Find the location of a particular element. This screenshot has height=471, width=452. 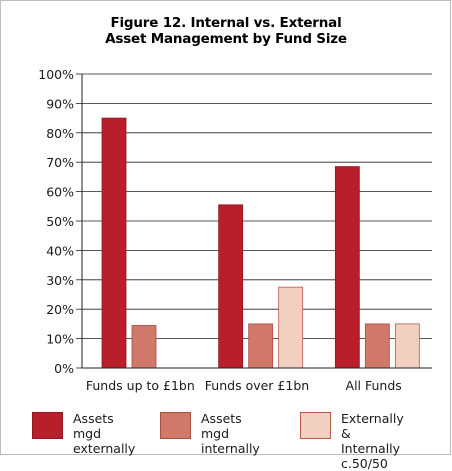

legend-label-internally: Assets mgd internally is located at coordinates (230, 433).